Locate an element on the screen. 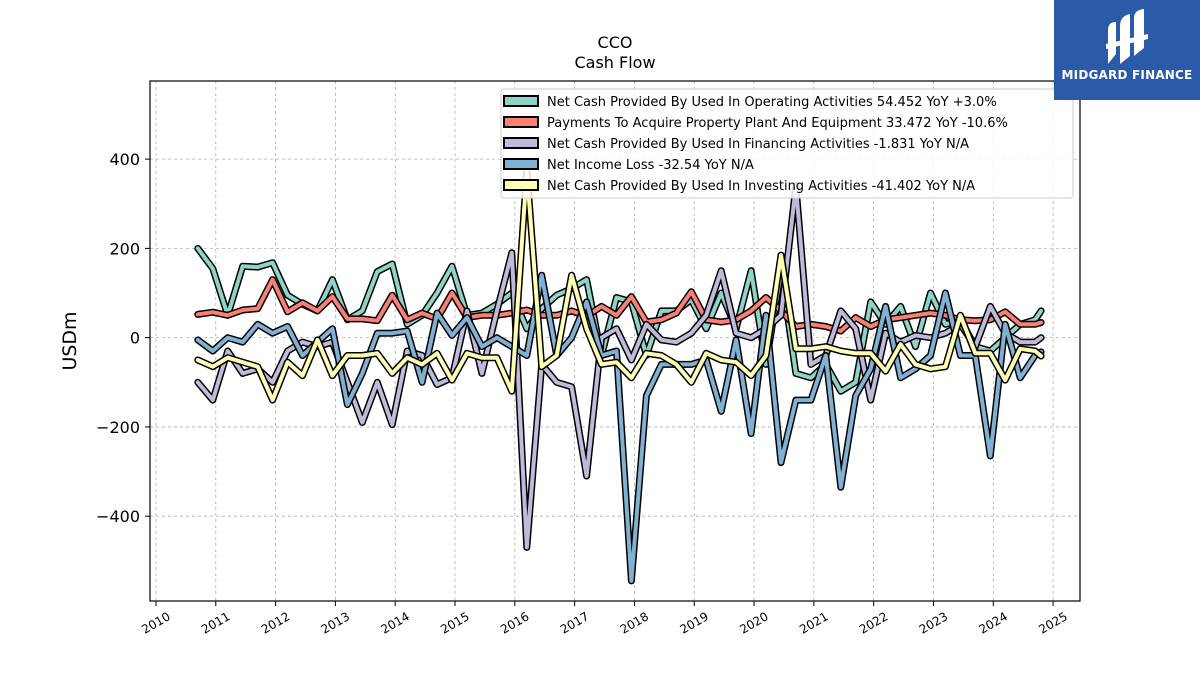 This screenshot has height=675, width=1200. x-tick-label: 2016 is located at coordinates (514, 622).